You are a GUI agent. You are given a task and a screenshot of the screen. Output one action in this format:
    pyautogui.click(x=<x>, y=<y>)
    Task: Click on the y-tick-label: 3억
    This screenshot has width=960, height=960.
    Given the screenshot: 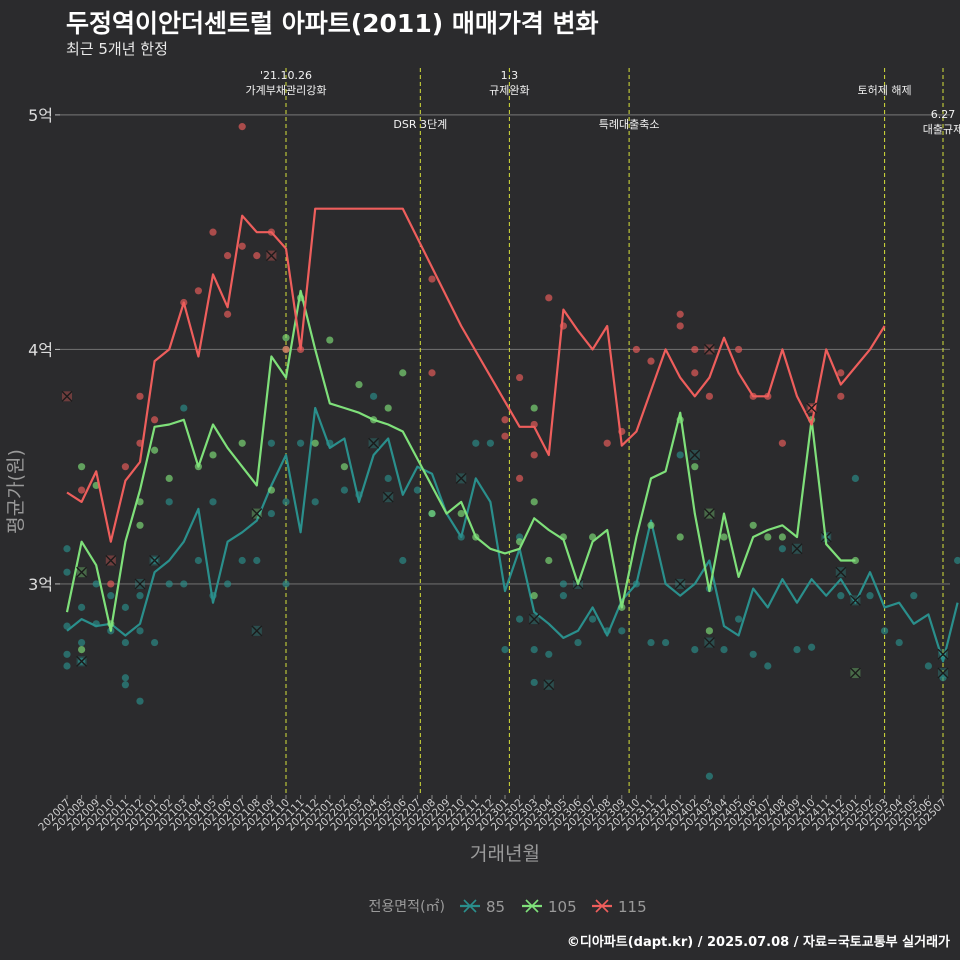 What is the action you would take?
    pyautogui.click(x=40, y=584)
    